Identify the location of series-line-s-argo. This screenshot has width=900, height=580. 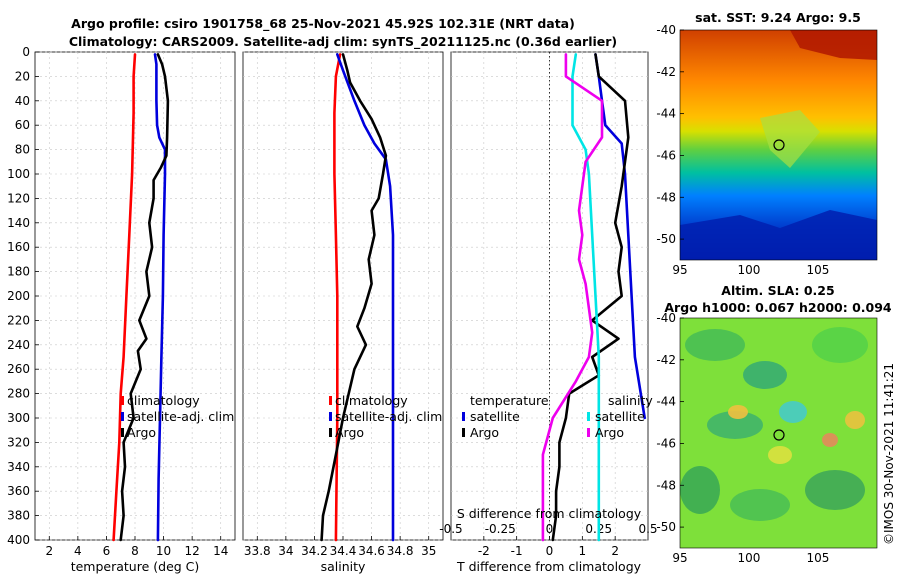
(572, 297).